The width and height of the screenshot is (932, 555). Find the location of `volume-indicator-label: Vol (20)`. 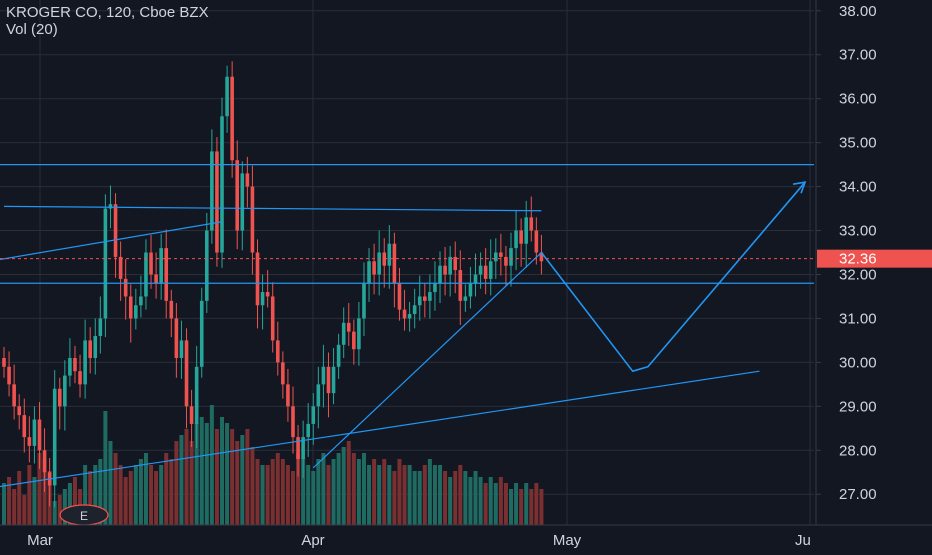

volume-indicator-label: Vol (20) is located at coordinates (32, 29).